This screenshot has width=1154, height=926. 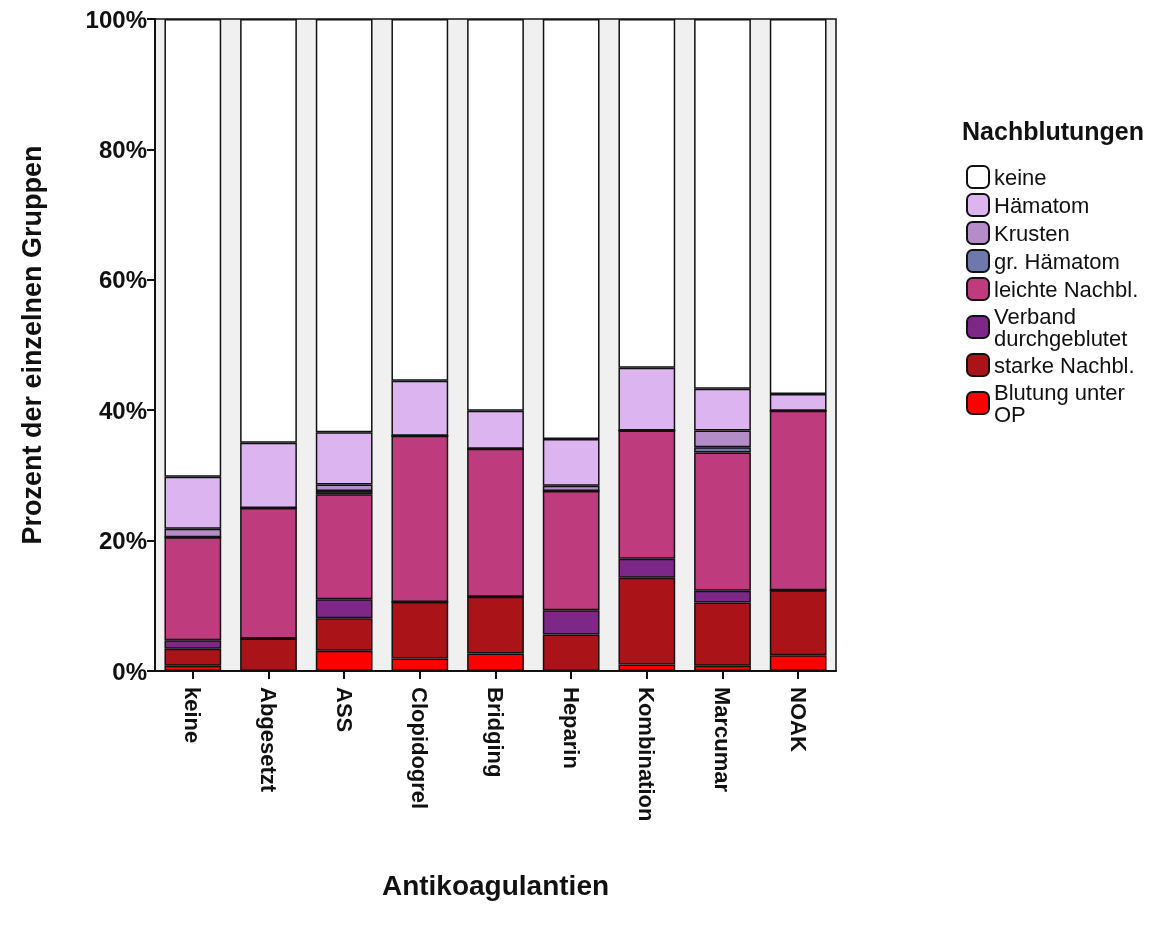 What do you see at coordinates (798, 719) in the screenshot?
I see `x-tick-label: NOAK` at bounding box center [798, 719].